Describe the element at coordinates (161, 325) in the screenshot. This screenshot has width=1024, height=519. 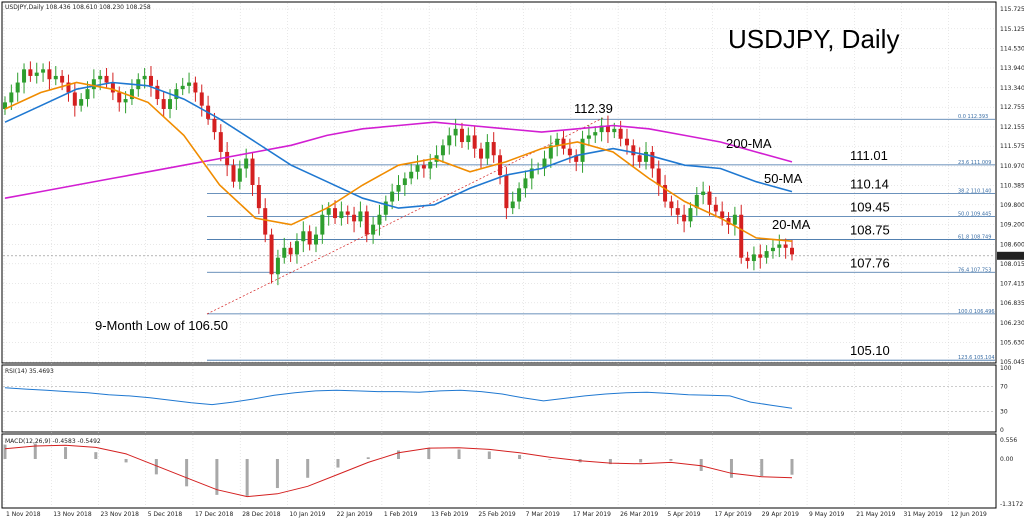
I see `low-label: 9-Month Low of 106.50` at that location.